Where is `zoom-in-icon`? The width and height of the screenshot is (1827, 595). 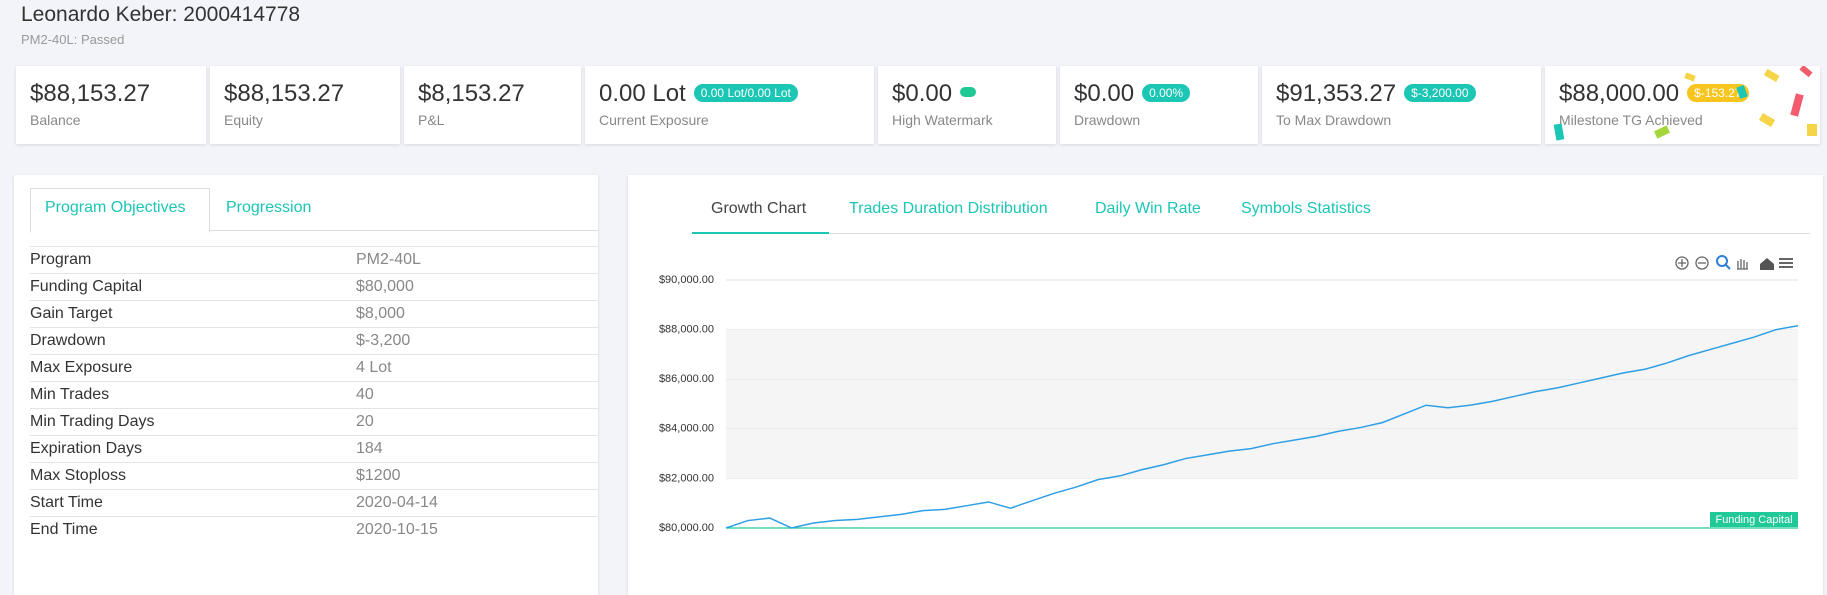
zoom-in-icon is located at coordinates (1682, 263).